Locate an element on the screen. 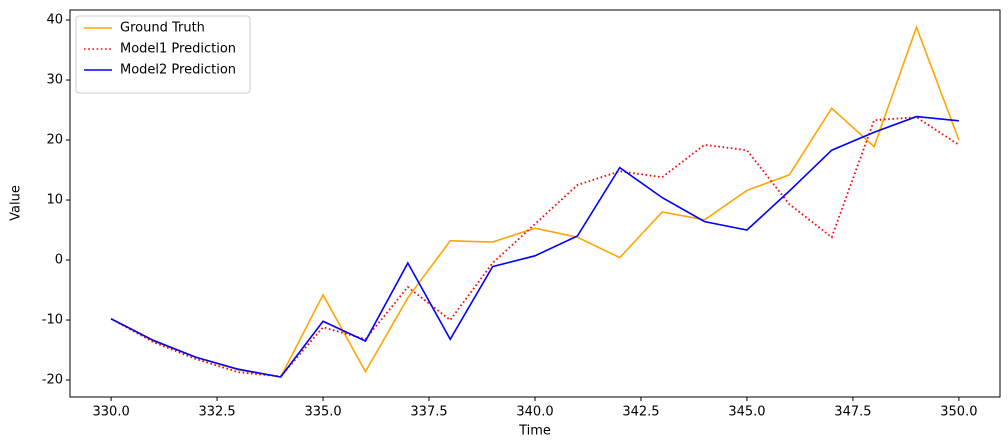 The width and height of the screenshot is (1008, 448). x-tick-label: 342.5 is located at coordinates (640, 412).